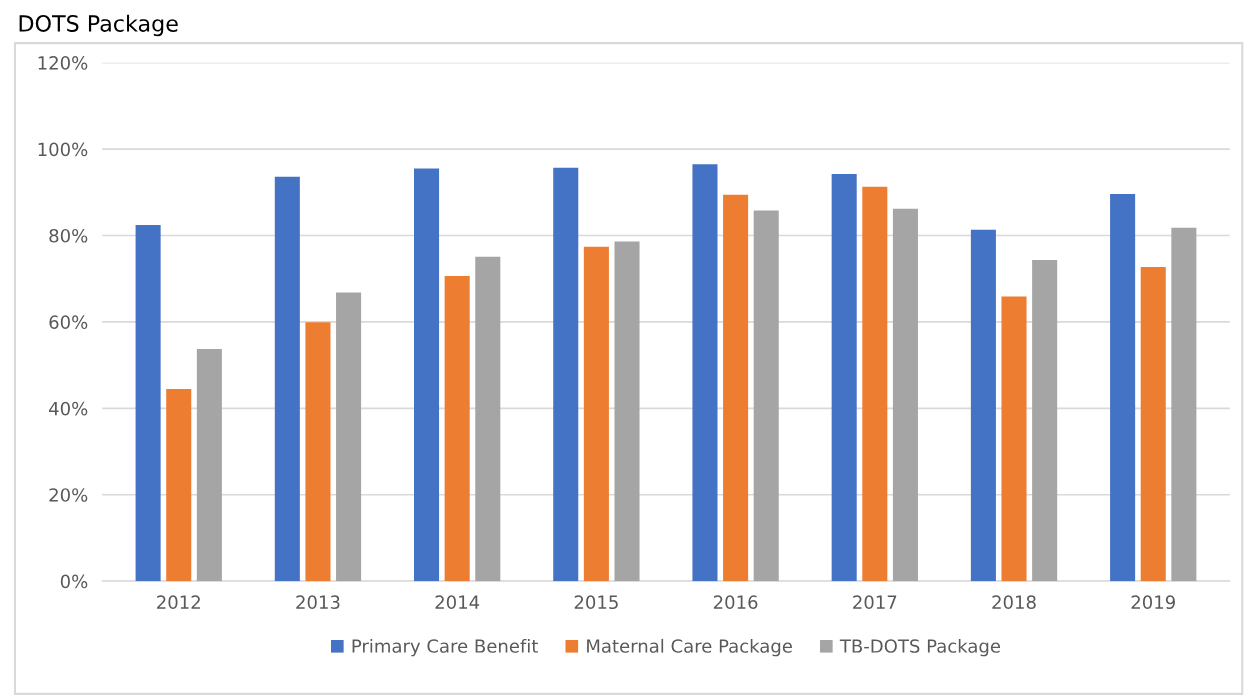  What do you see at coordinates (1014, 602) in the screenshot?
I see `x-tick-label: 2018` at bounding box center [1014, 602].